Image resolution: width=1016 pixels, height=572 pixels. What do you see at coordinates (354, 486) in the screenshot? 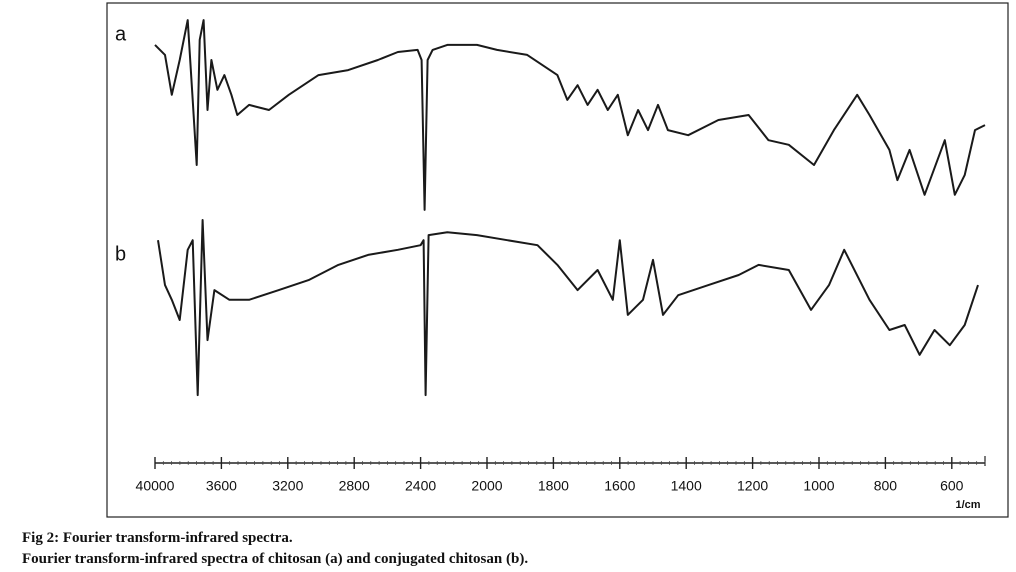
I see `x-tick-label: 2800` at bounding box center [354, 486].